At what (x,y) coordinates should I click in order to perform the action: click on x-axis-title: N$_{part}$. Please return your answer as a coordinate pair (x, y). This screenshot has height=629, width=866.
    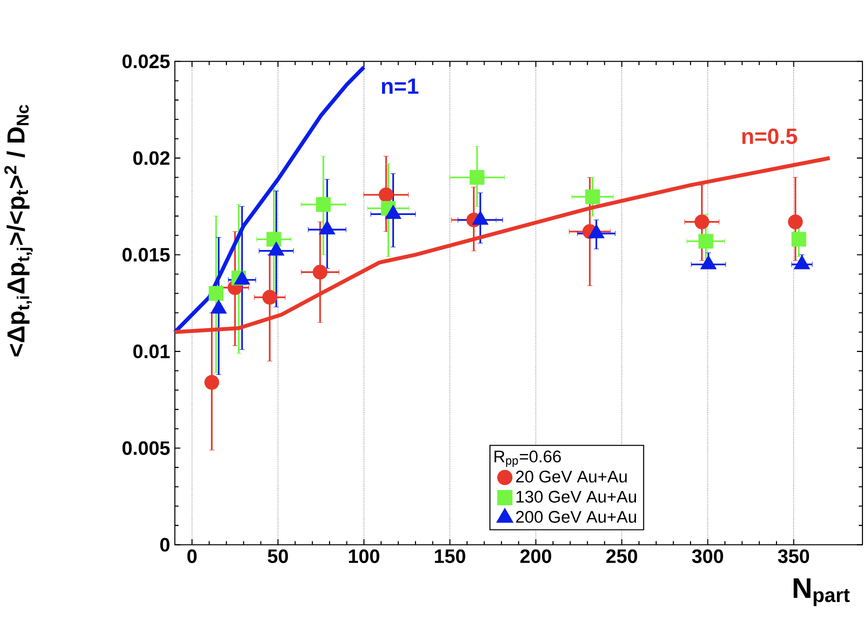
    Looking at the image, I should click on (822, 592).